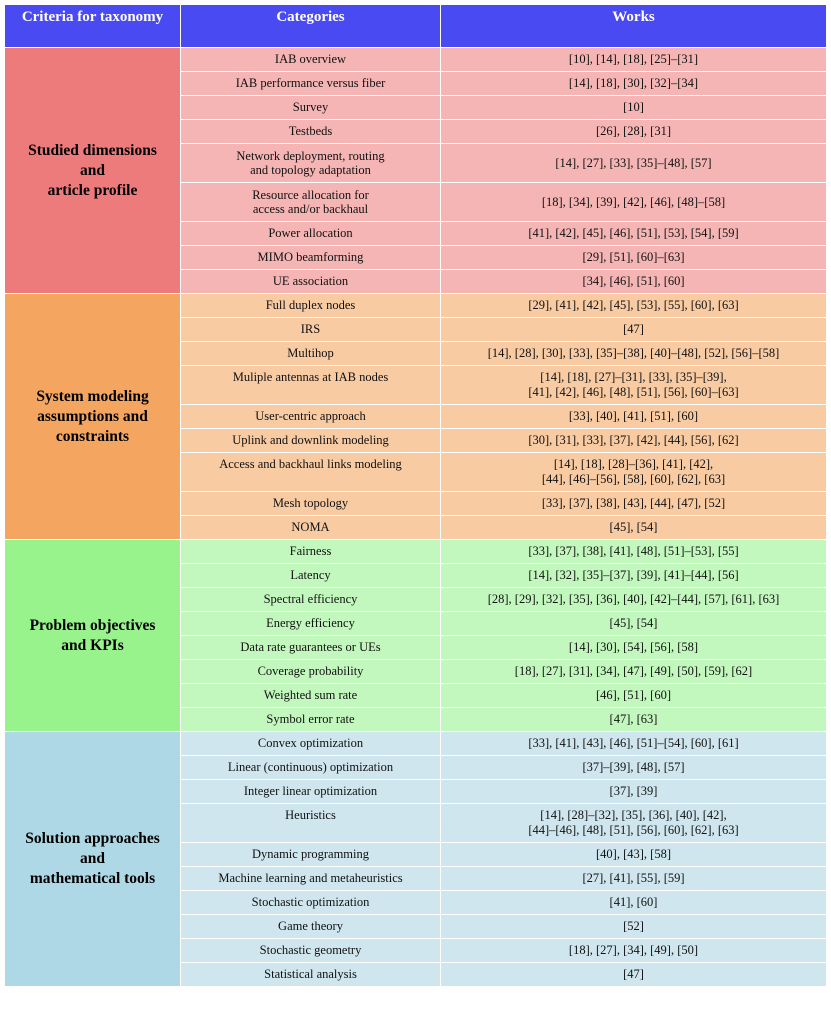  Describe the element at coordinates (634, 648) in the screenshot. I see `works-cell: [14], [30], [54], [56], [58]` at that location.